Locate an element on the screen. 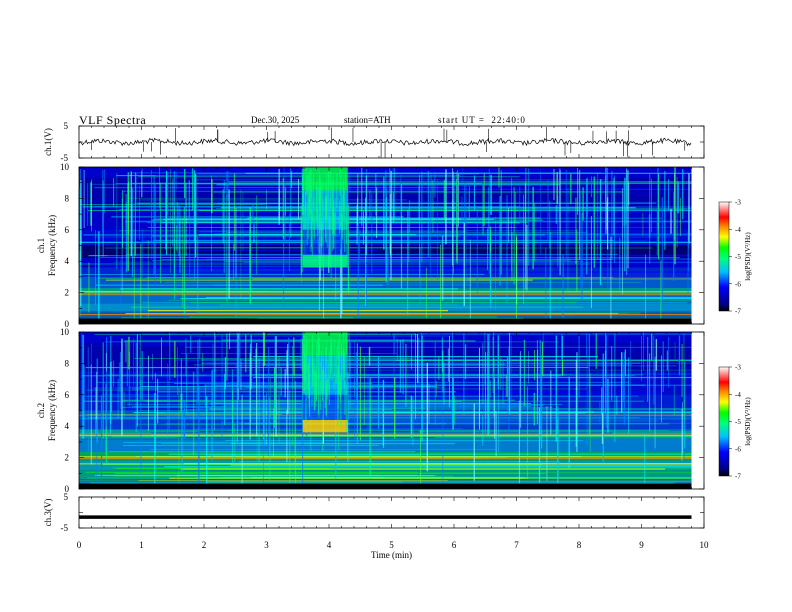 This screenshot has width=792, height=612. x-tick-label: 4 is located at coordinates (329, 545).